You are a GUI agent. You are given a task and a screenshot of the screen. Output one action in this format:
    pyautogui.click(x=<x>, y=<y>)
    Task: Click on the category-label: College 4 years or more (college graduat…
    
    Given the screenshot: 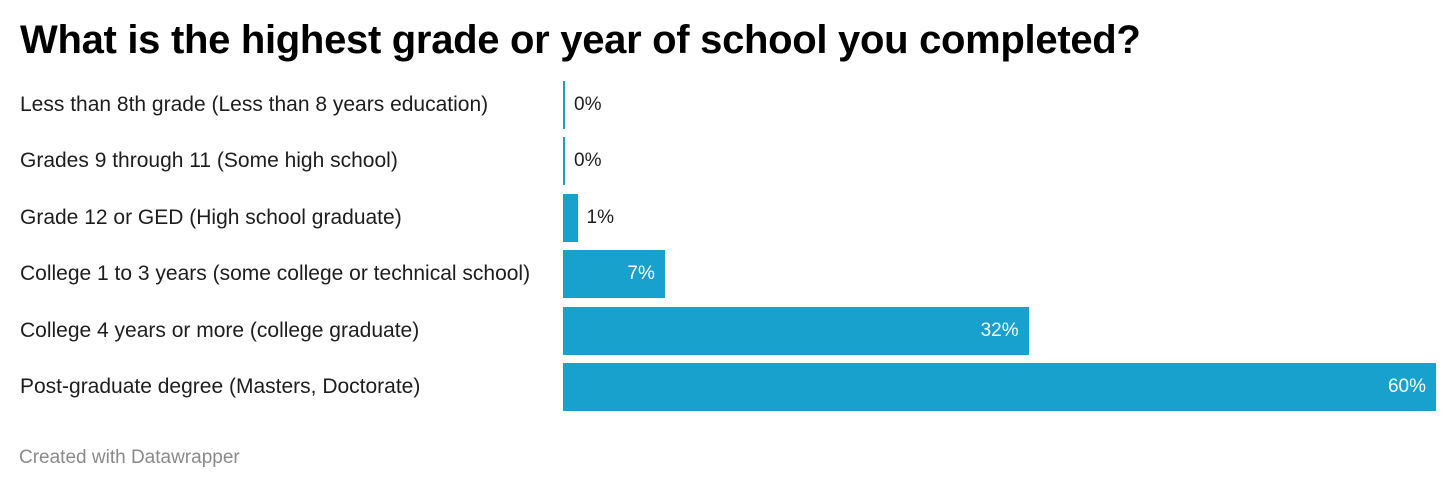 What is the action you would take?
    pyautogui.click(x=220, y=330)
    